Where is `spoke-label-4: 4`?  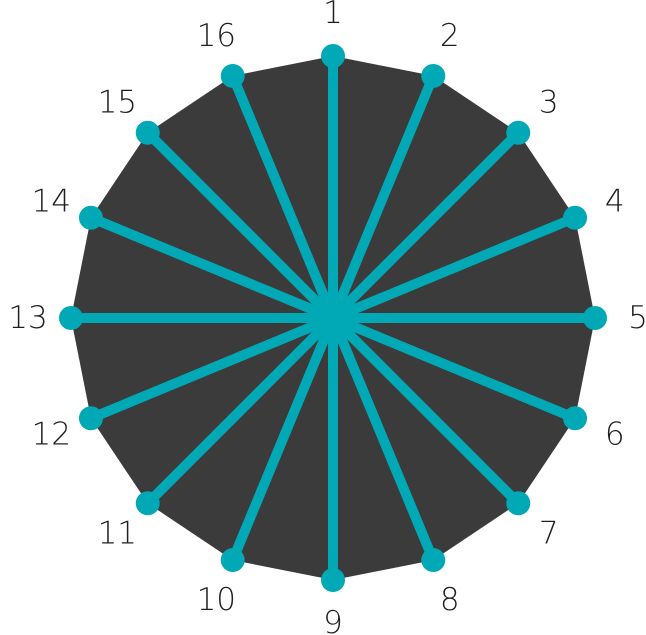
spoke-label-4: 4 is located at coordinates (615, 201).